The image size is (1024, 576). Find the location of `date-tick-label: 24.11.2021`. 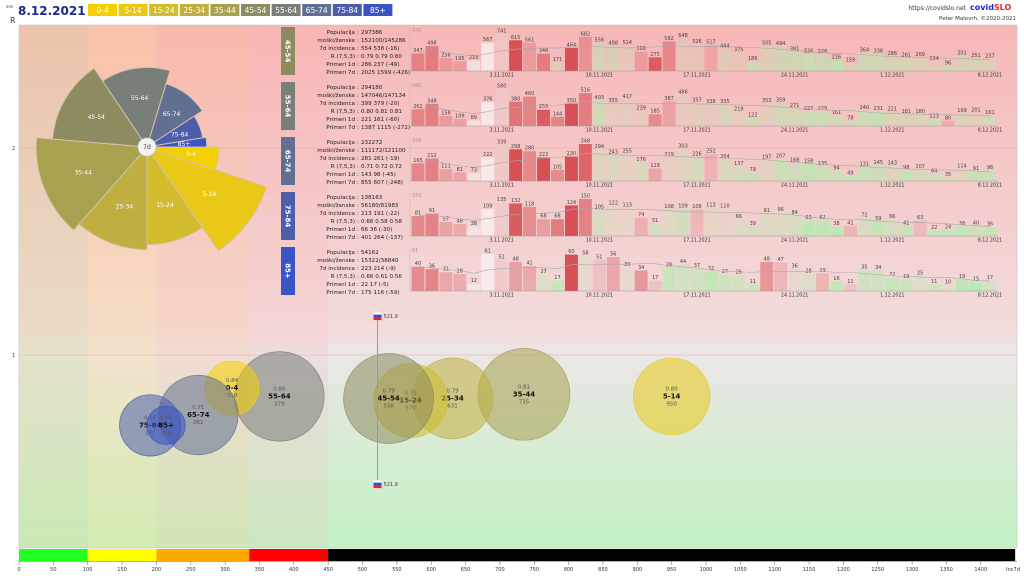

date-tick-label: 24.11.2021 is located at coordinates (794, 241).